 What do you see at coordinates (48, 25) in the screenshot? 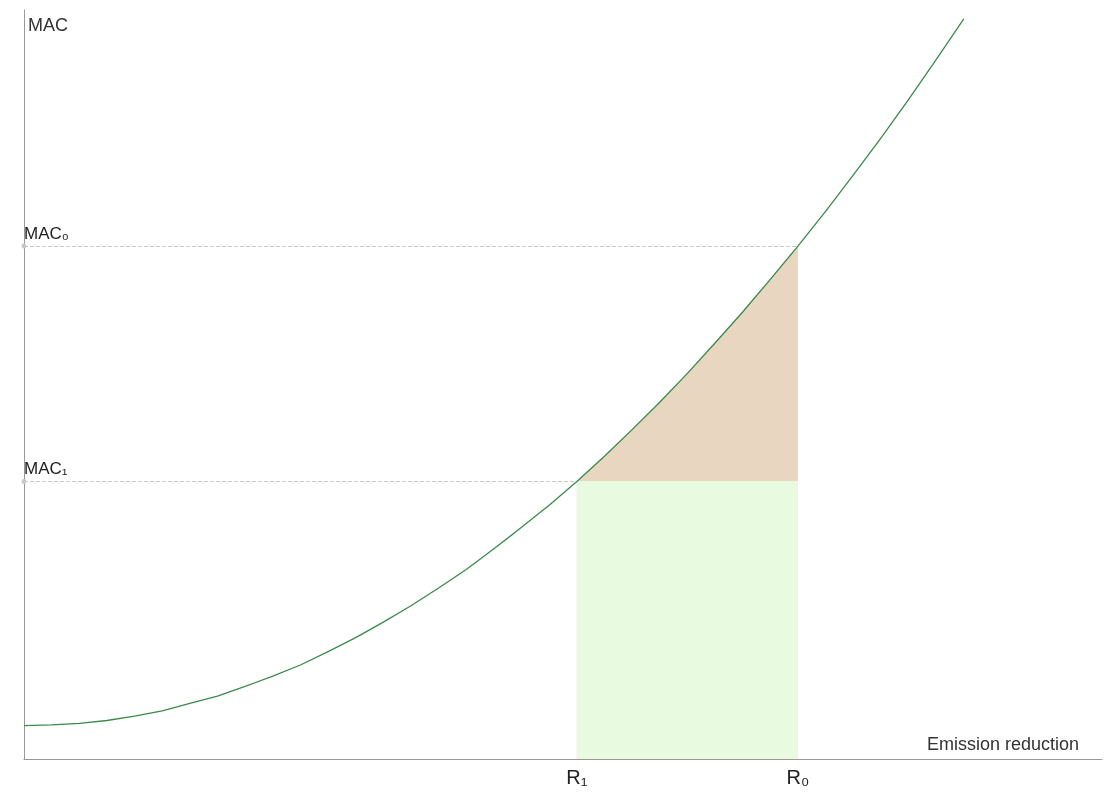
I see `y-axis-title: MAC` at bounding box center [48, 25].